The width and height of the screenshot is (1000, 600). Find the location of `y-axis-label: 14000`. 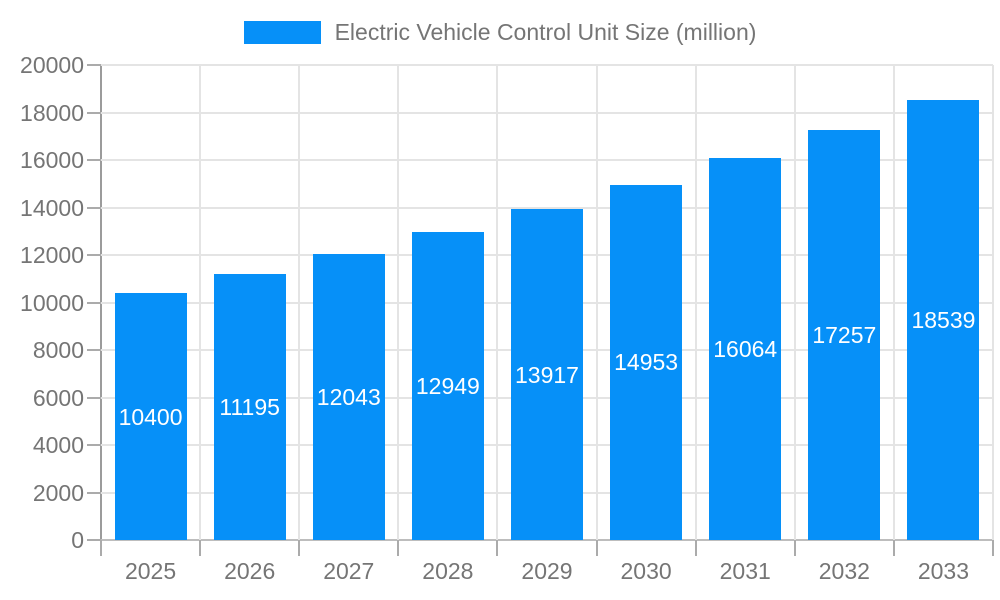

y-axis-label: 14000 is located at coordinates (52, 207).